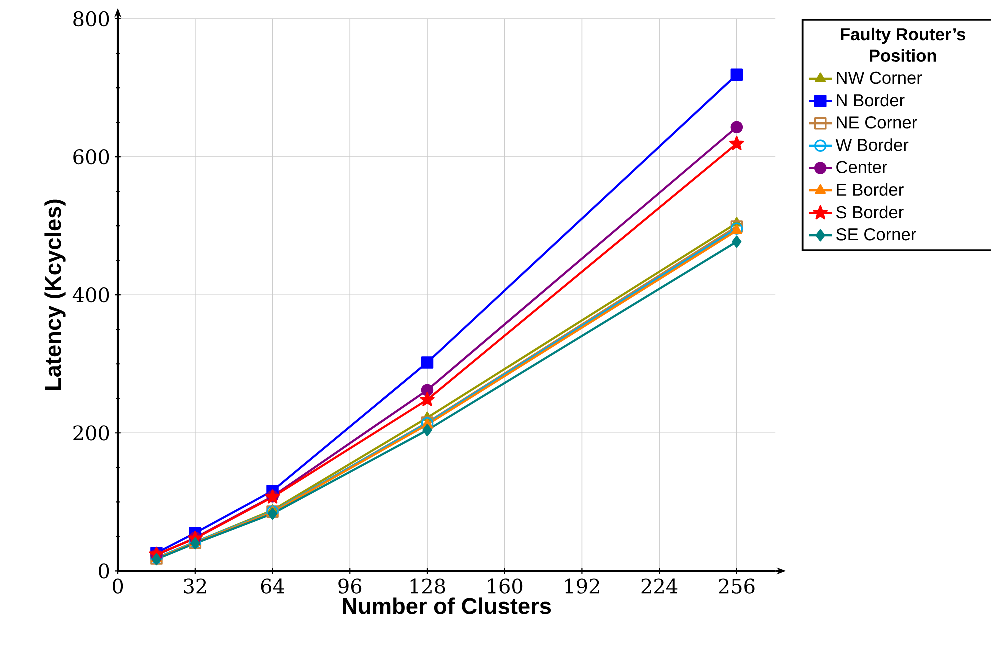 The height and width of the screenshot is (648, 991). What do you see at coordinates (876, 234) in the screenshot?
I see `legend-label: SE Corner` at bounding box center [876, 234].